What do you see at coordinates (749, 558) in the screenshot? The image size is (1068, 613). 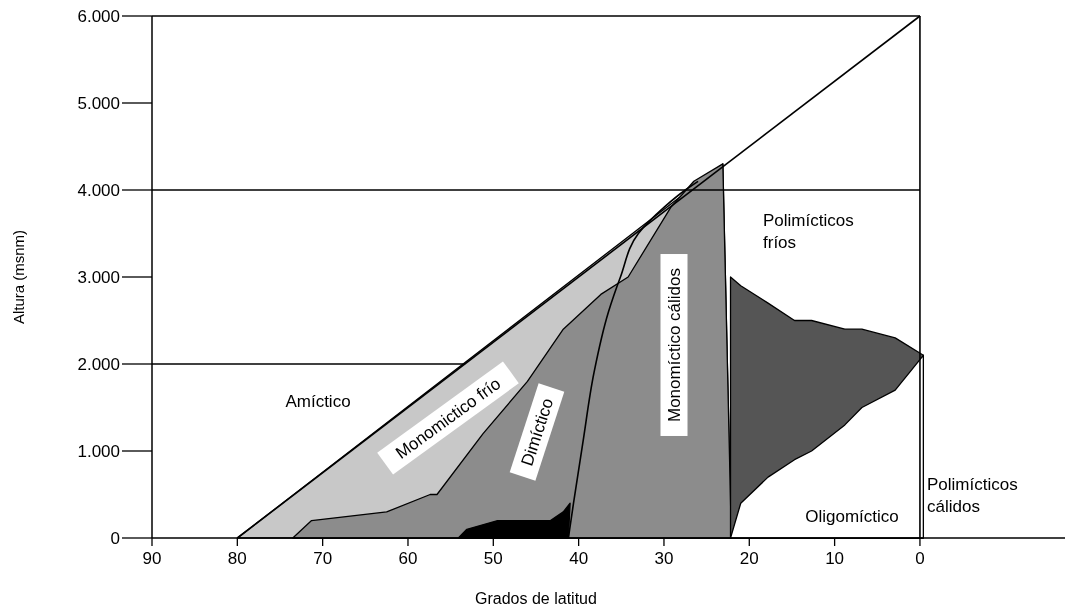 I see `x-tick-label: 20` at bounding box center [749, 558].